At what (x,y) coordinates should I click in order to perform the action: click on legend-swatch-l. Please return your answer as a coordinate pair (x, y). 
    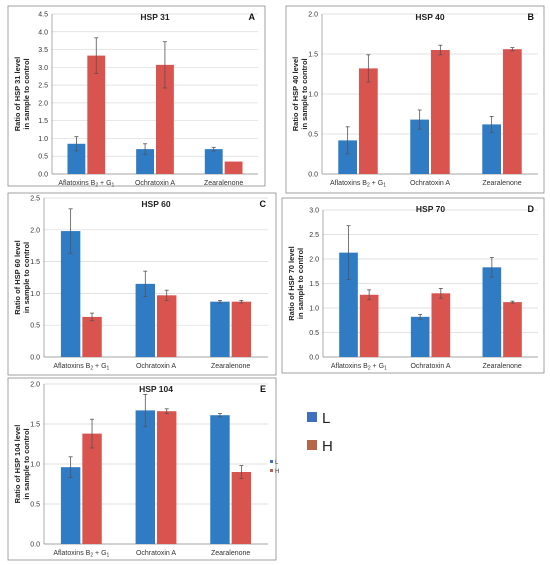
    Looking at the image, I should click on (312, 417).